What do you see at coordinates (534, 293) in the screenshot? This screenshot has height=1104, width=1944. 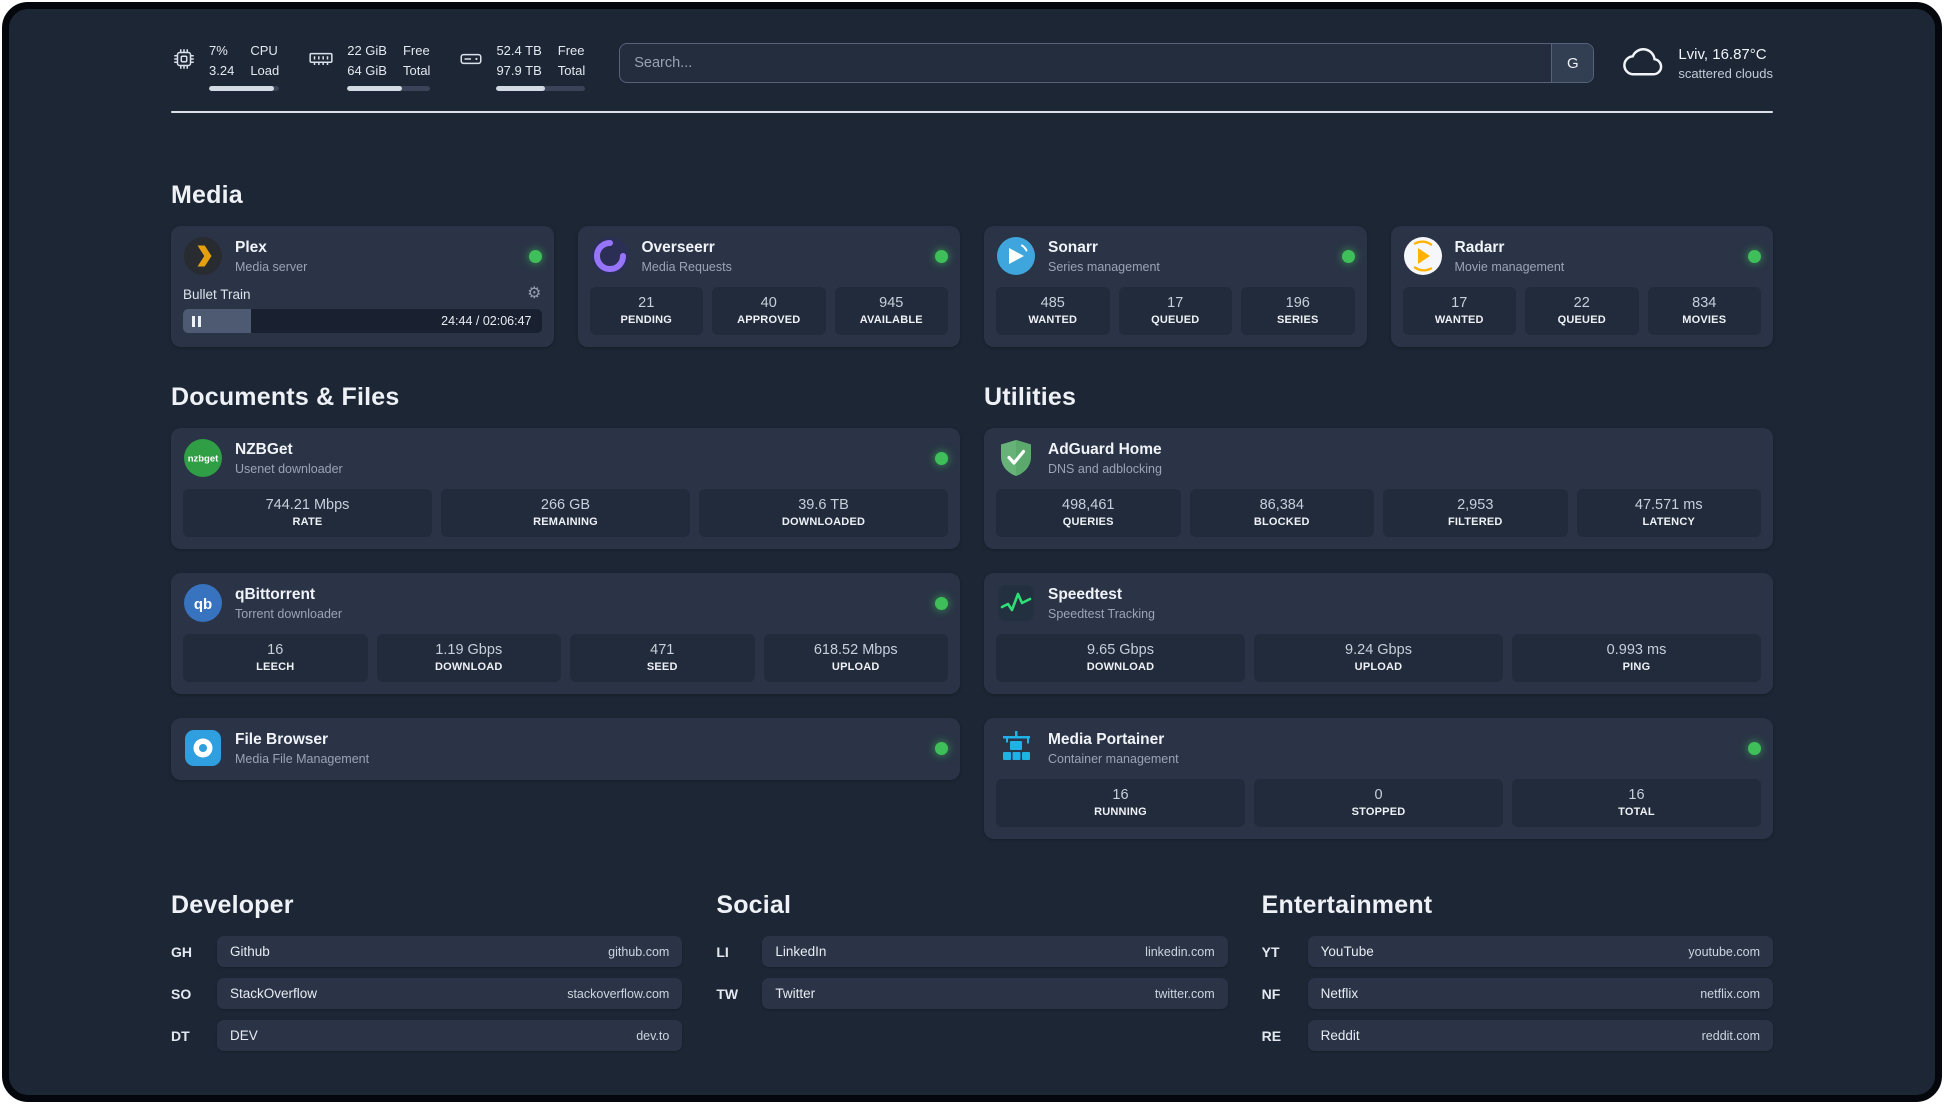 I see `gear-icon: ⚙` at bounding box center [534, 293].